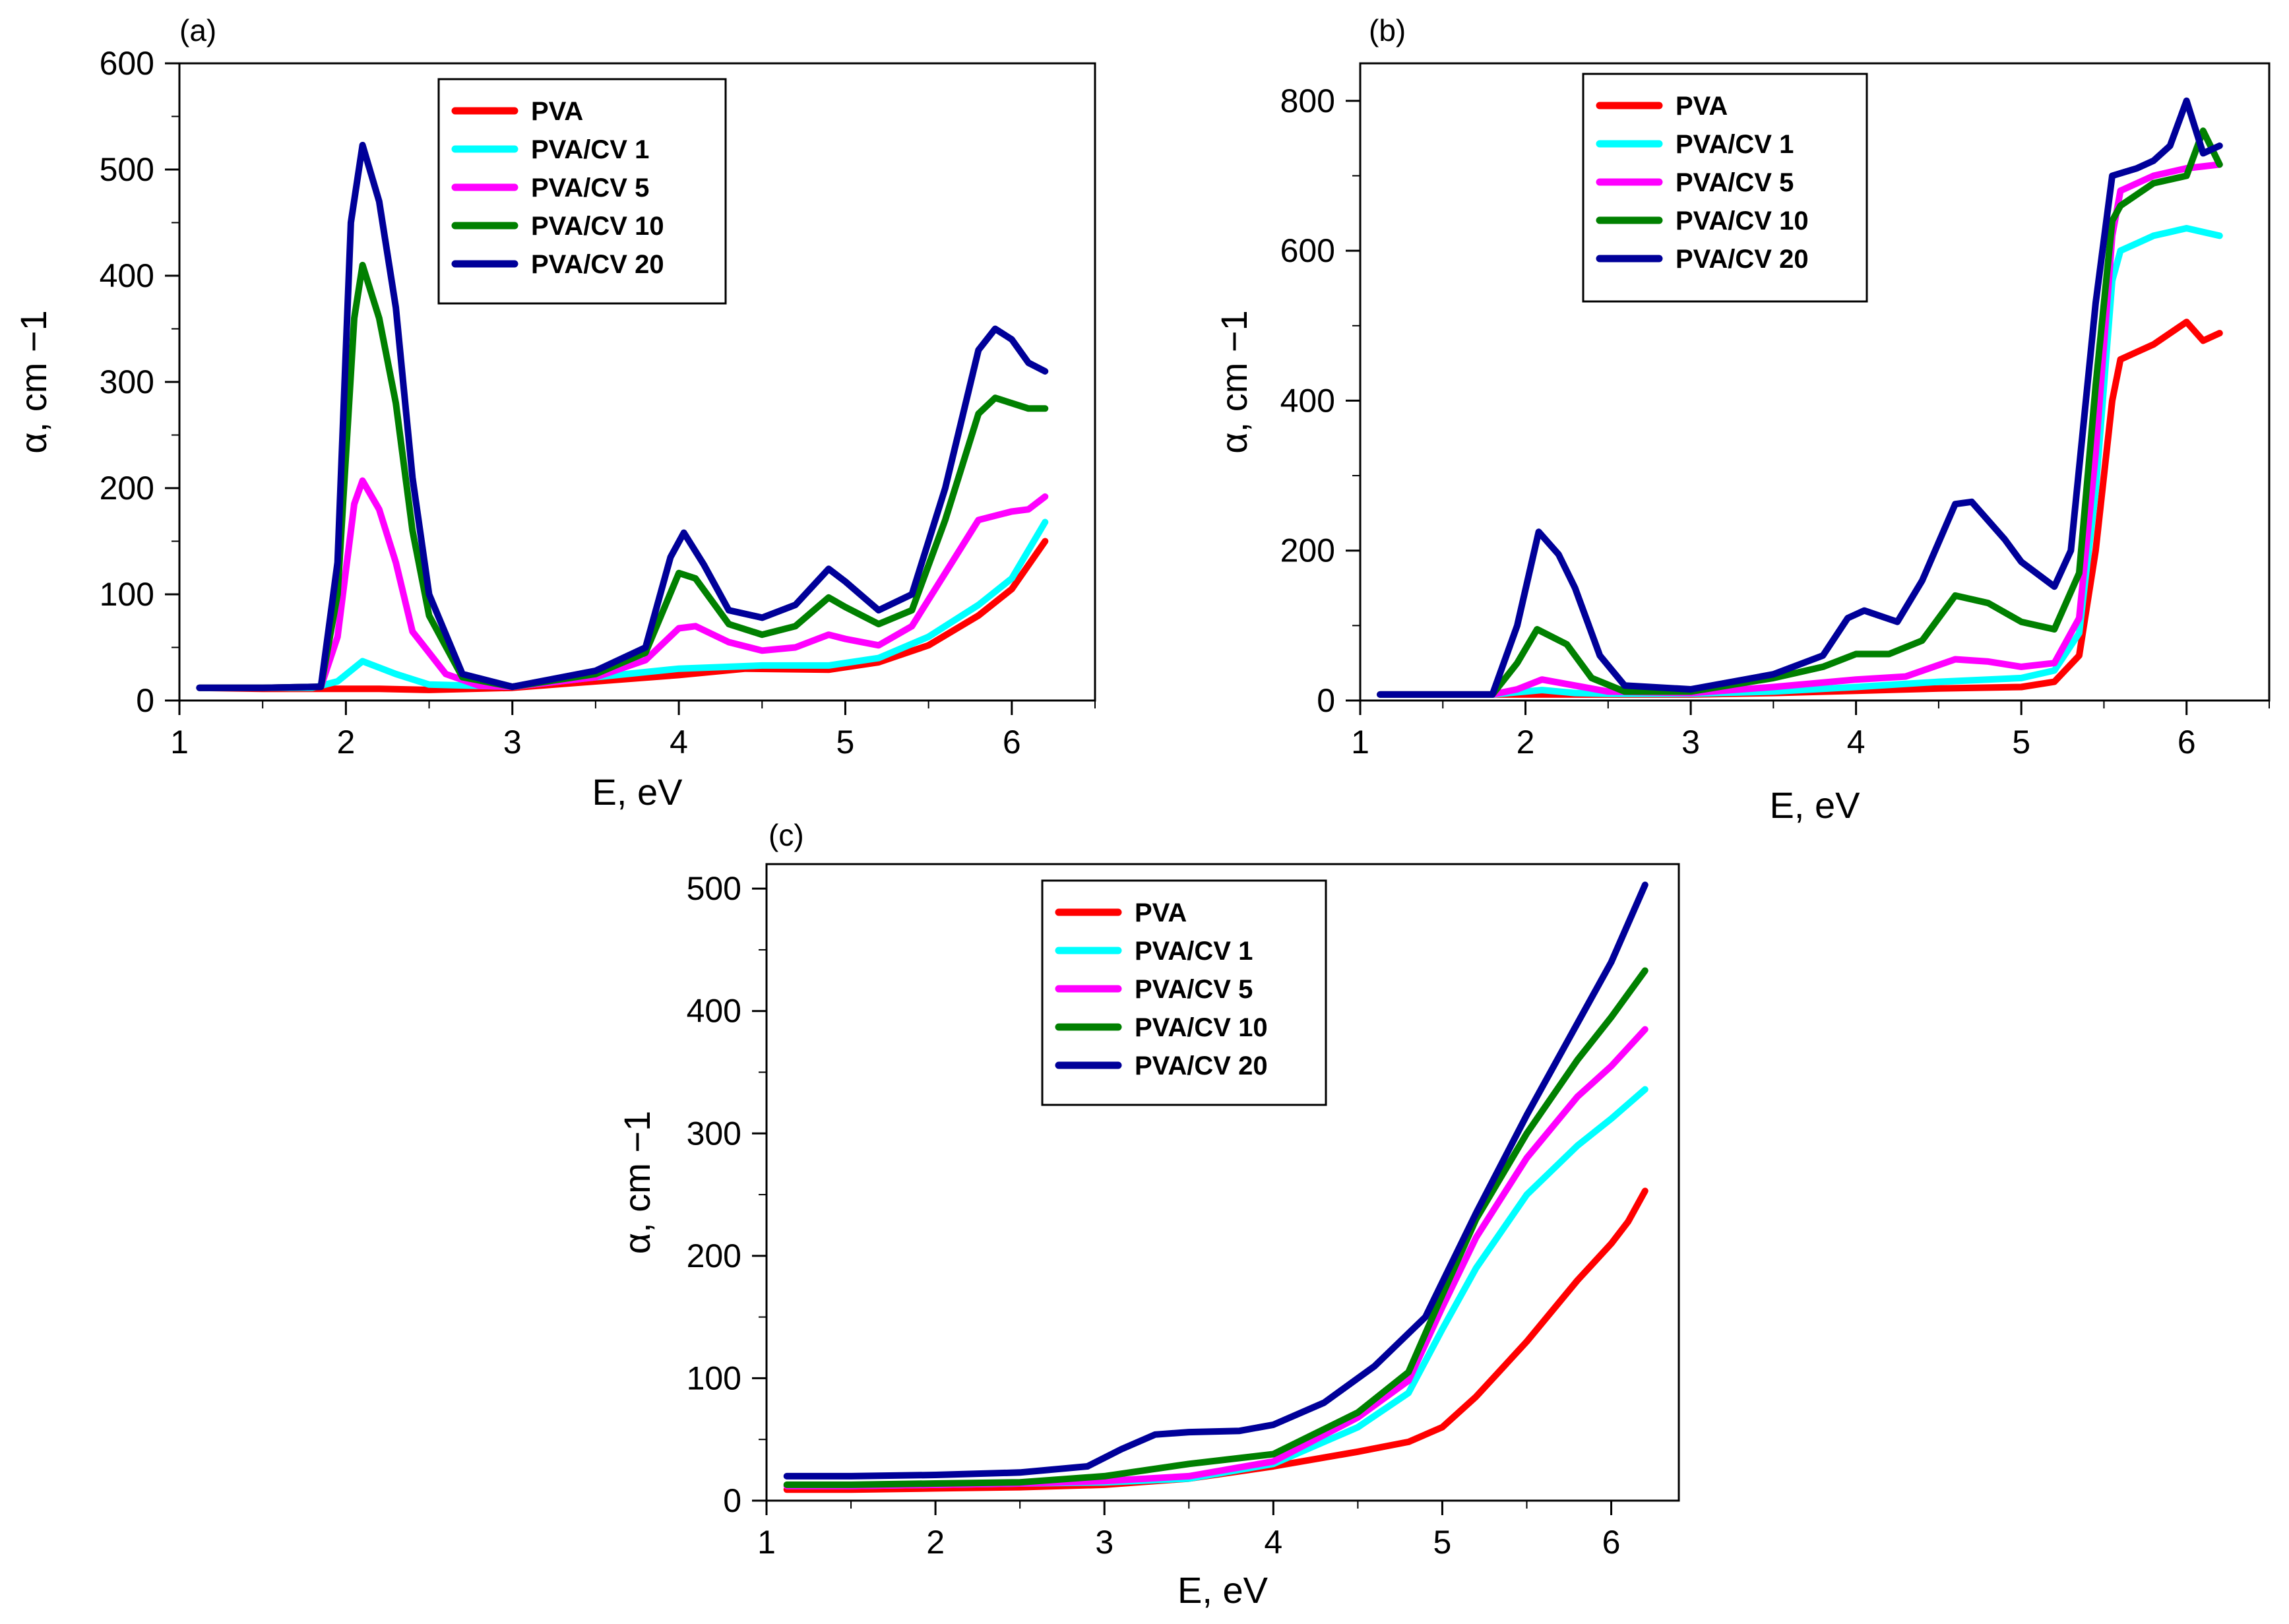 Image resolution: width=2289 pixels, height=1624 pixels. I want to click on y-tick-label: 800, so click(1307, 100).